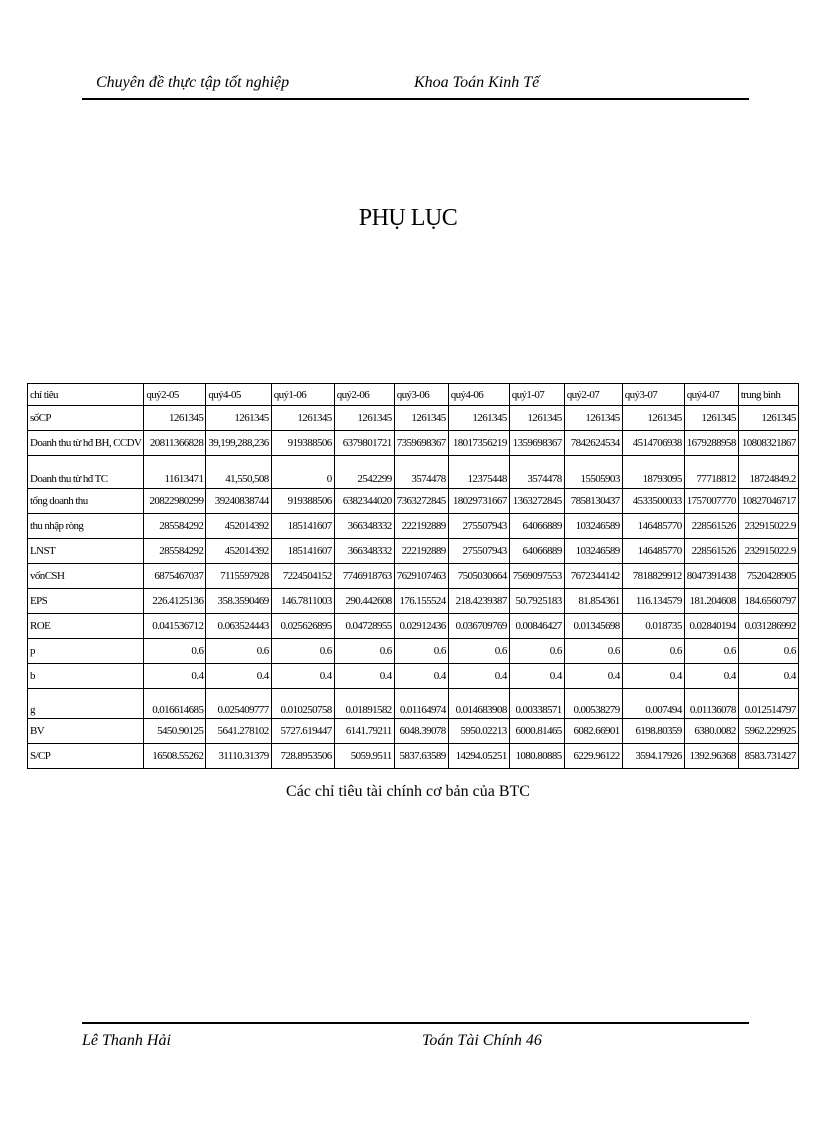 The height and width of the screenshot is (1123, 816). Describe the element at coordinates (302, 626) in the screenshot. I see `table-cell: 0.025626895` at that location.